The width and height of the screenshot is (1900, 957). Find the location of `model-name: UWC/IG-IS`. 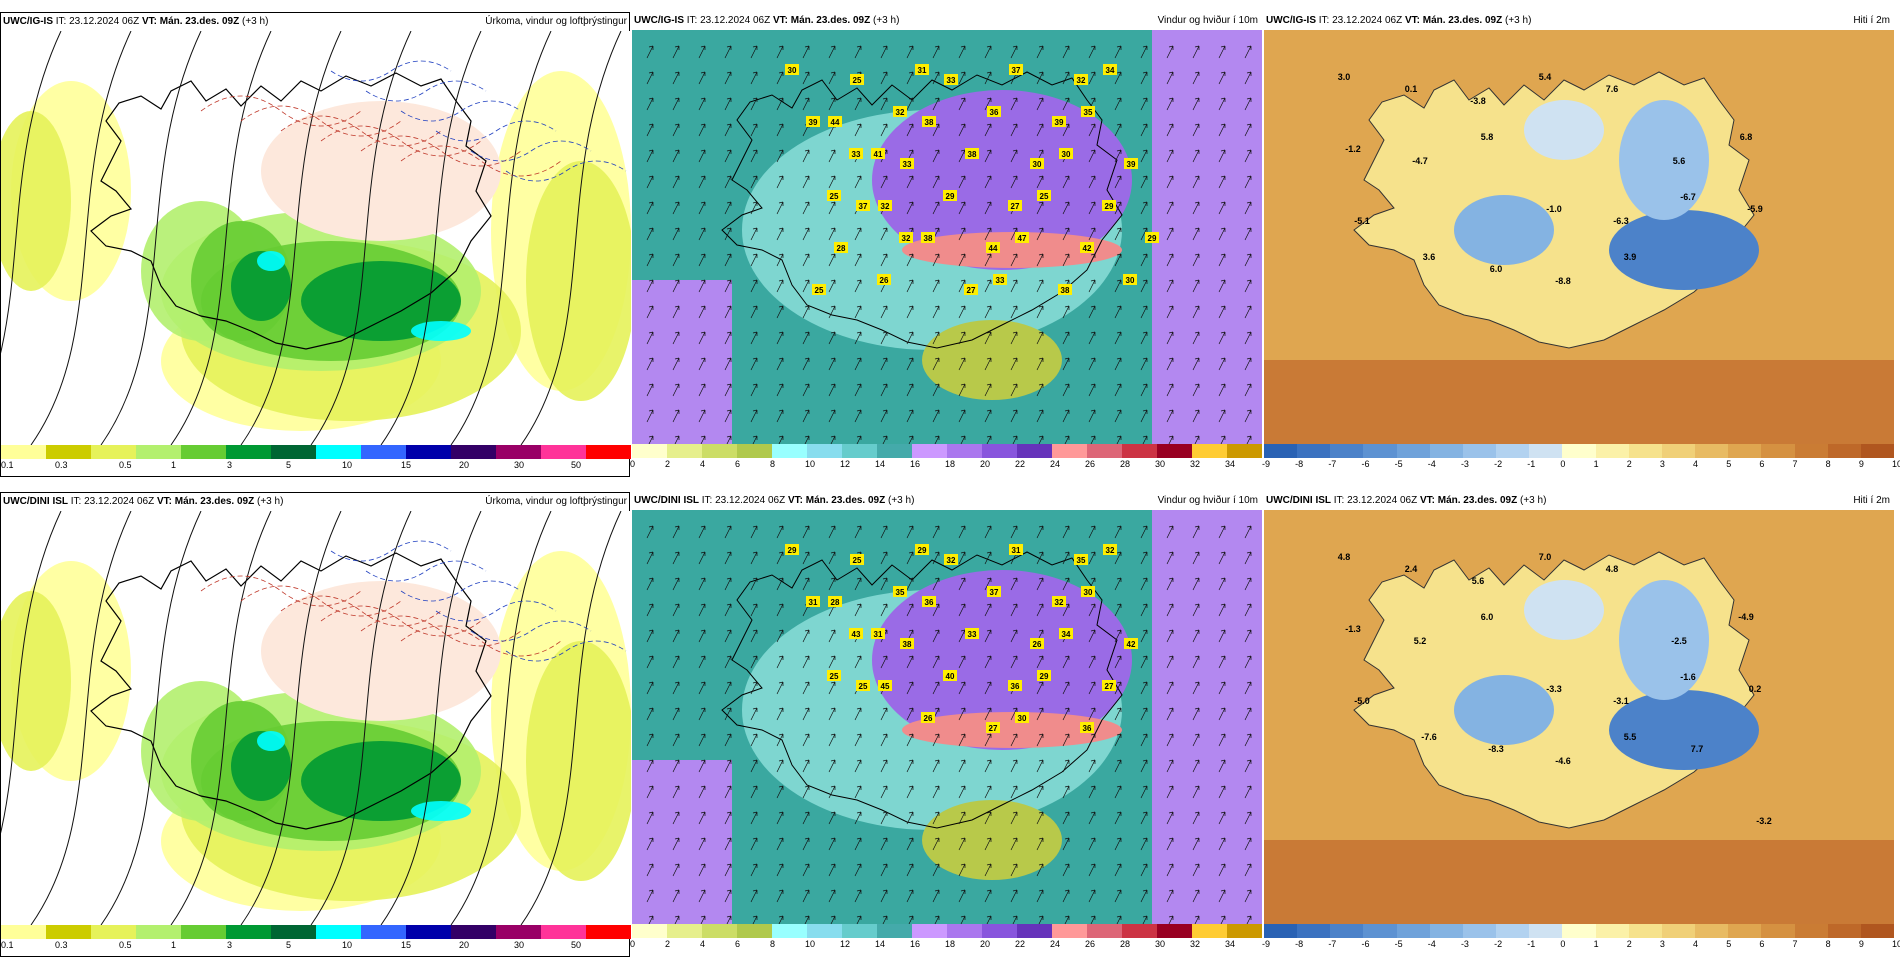

model-name: UWC/IG-IS is located at coordinates (1291, 20).